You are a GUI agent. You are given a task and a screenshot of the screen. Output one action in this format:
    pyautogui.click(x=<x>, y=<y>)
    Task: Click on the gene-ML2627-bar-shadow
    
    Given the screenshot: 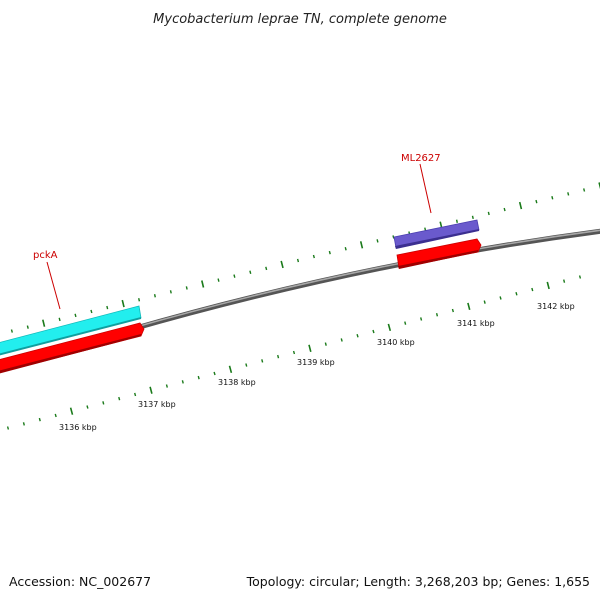 What is the action you would take?
    pyautogui.click(x=437, y=239)
    